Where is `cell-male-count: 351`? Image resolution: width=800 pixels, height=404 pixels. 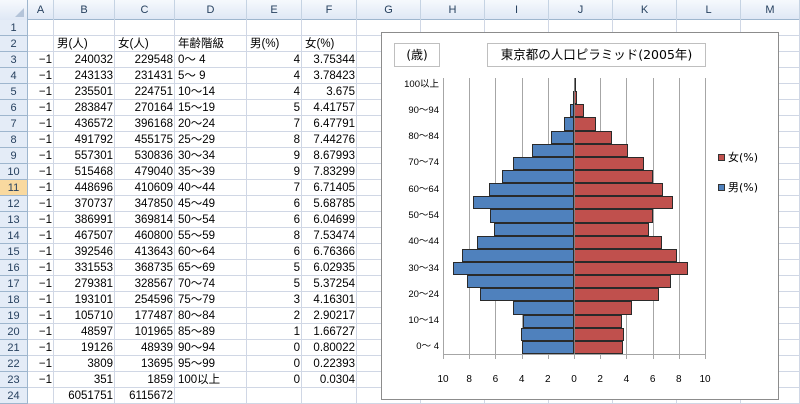 cell-male-count: 351 is located at coordinates (103, 380).